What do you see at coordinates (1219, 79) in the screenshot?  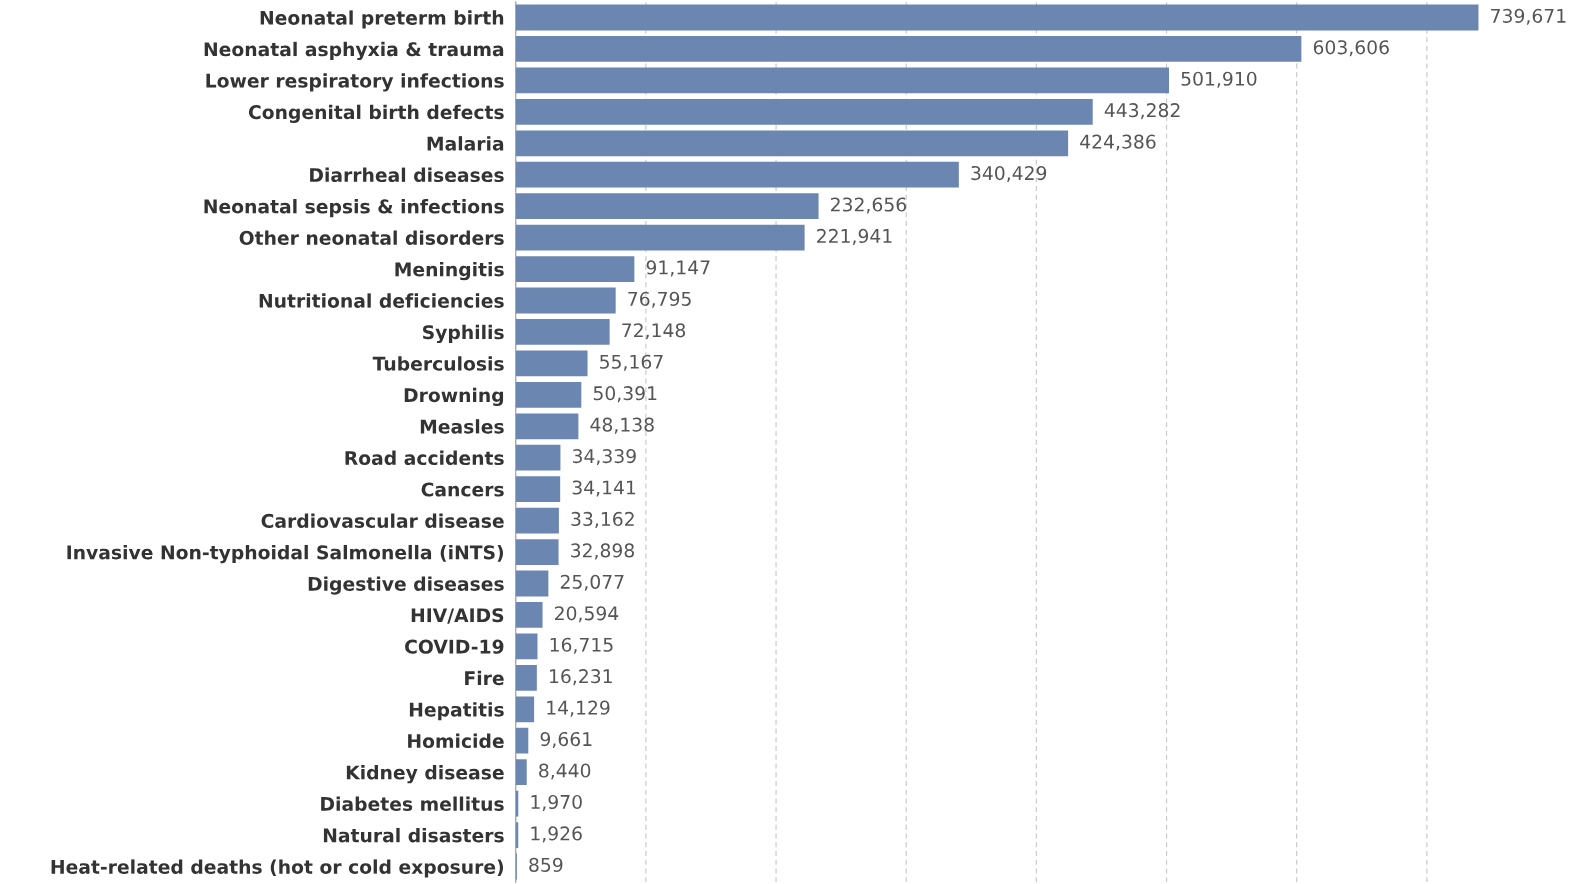 I see `data-label: 501,910` at bounding box center [1219, 79].